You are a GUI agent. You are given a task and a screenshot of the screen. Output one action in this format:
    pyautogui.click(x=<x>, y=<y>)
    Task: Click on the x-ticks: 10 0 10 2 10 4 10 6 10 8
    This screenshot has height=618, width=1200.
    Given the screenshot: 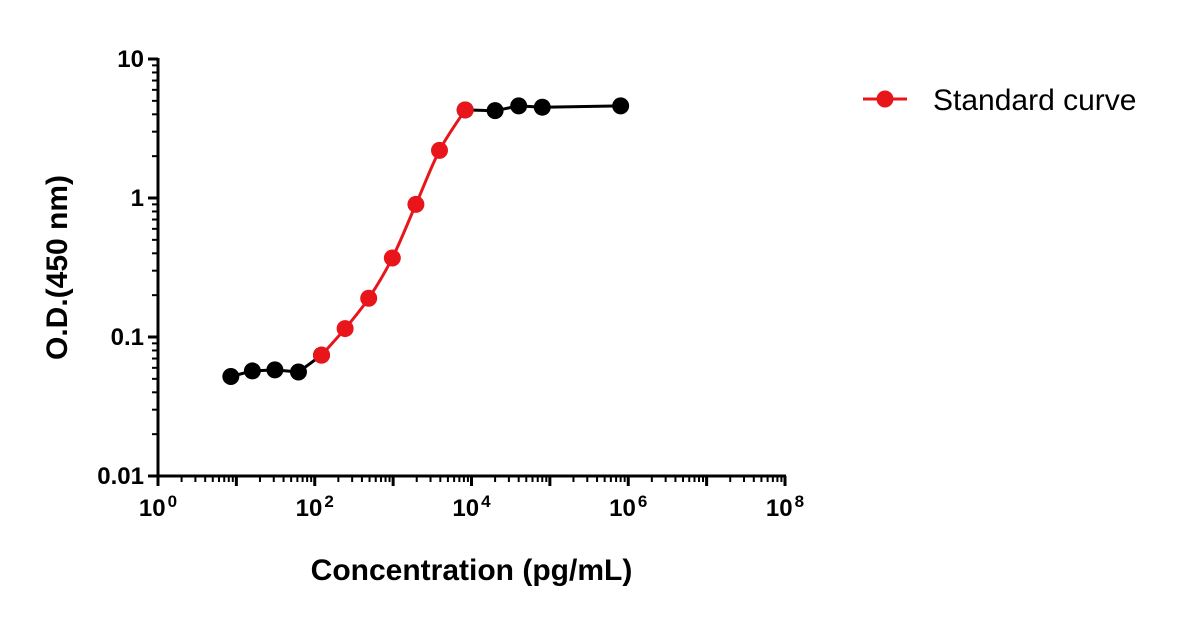 What is the action you would take?
    pyautogui.click(x=471, y=499)
    